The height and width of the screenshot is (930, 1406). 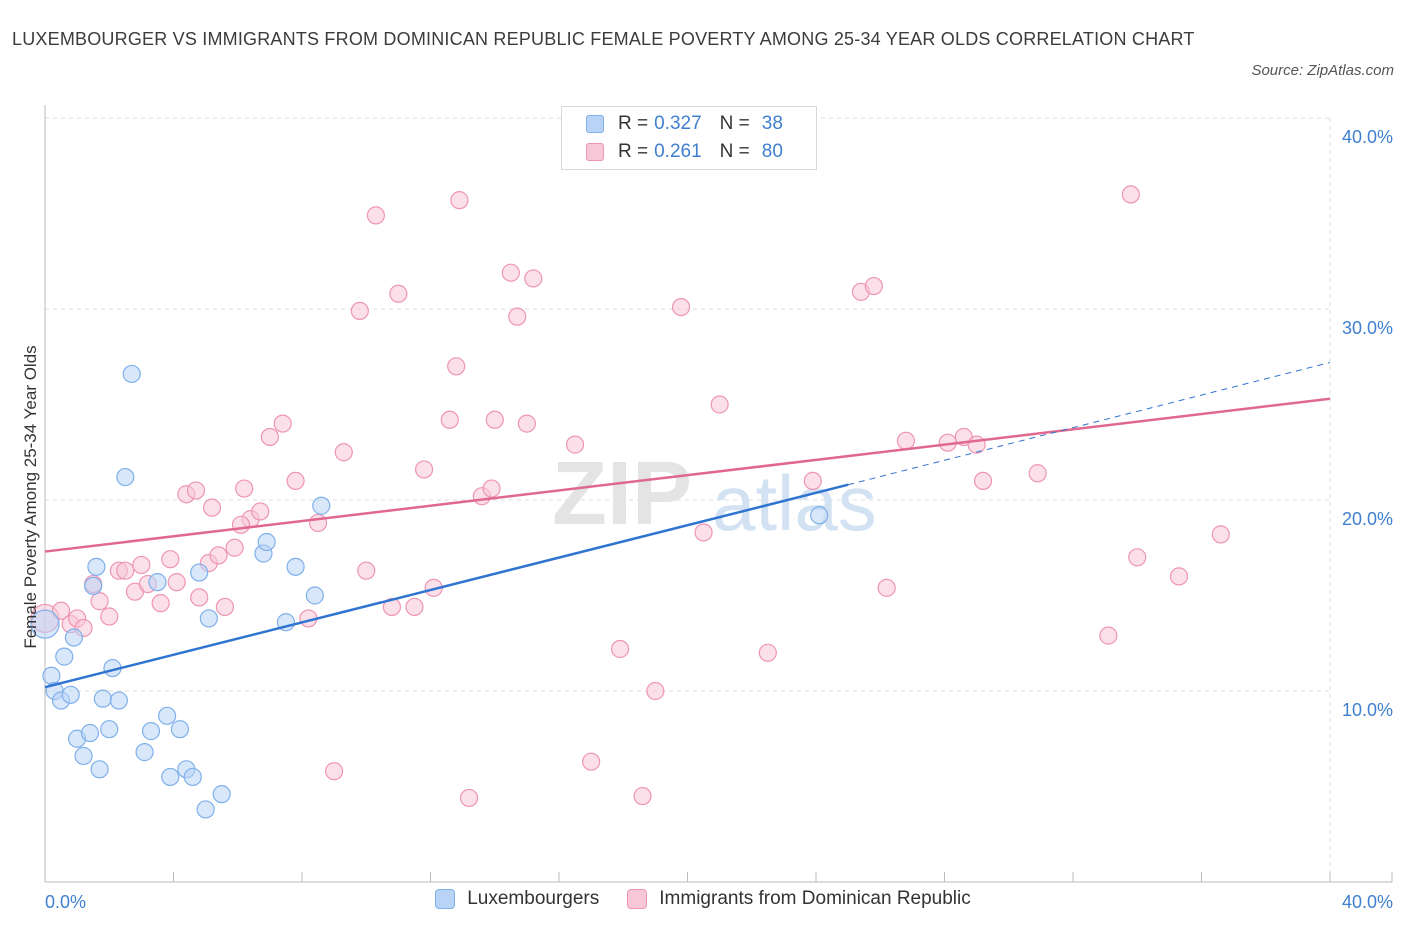 I want to click on legend-r-value-pink: 0.261, so click(x=678, y=151).